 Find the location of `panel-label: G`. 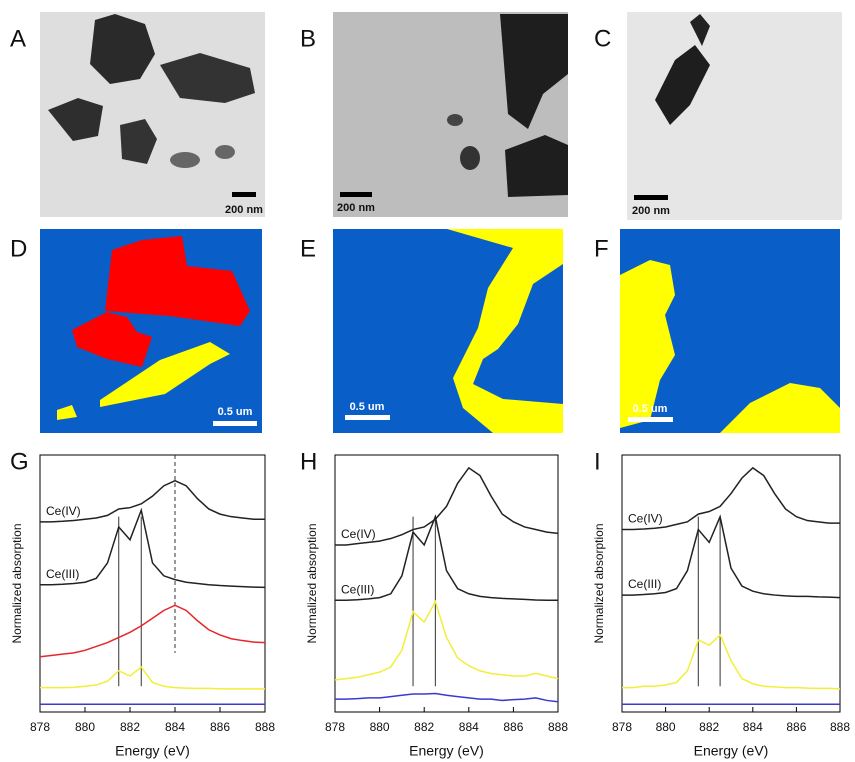

panel-label: G is located at coordinates (19, 461).